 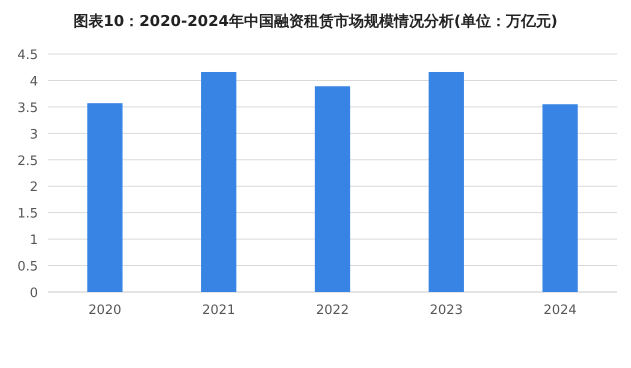 What do you see at coordinates (560, 310) in the screenshot?
I see `x-tick-label: 2024` at bounding box center [560, 310].